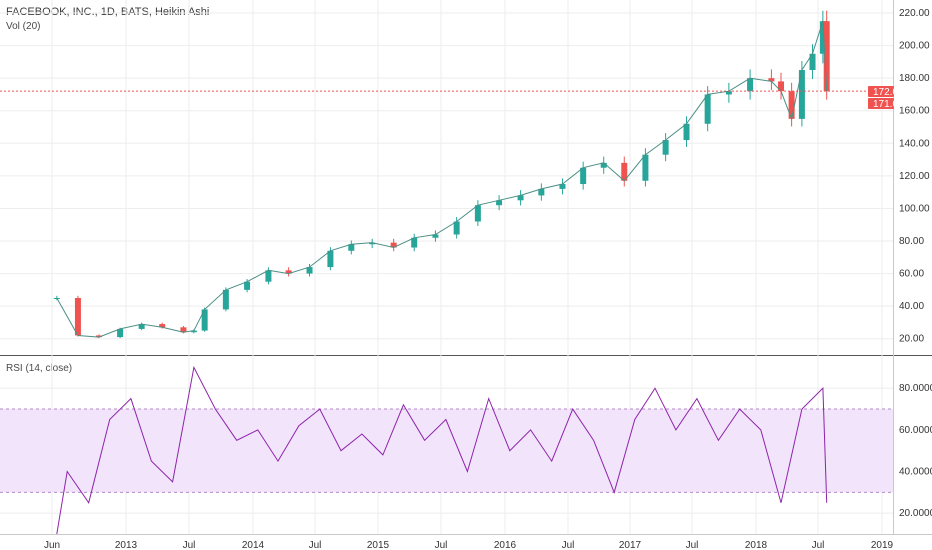 The height and width of the screenshot is (550, 932). I want to click on price-axis-tick: 120.00, so click(914, 176).